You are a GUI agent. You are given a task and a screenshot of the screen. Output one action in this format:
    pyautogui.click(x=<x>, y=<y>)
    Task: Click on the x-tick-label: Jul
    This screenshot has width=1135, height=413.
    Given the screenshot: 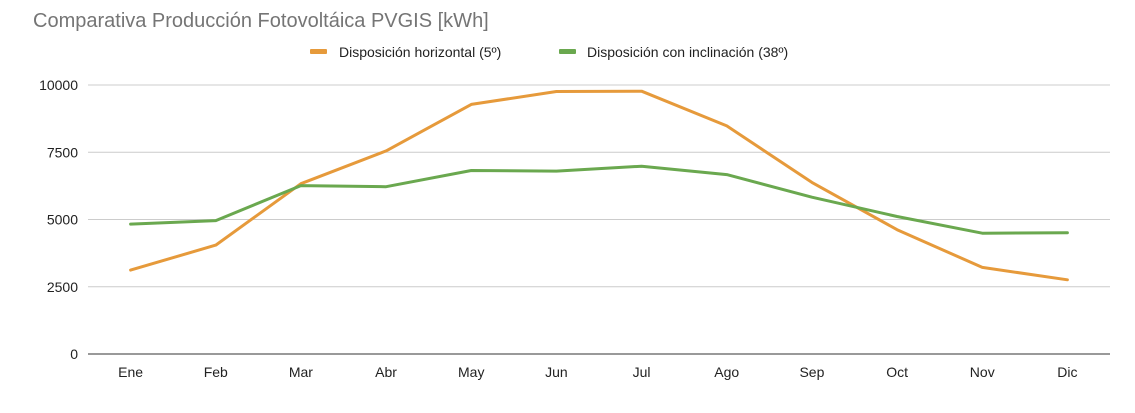 What is the action you would take?
    pyautogui.click(x=642, y=372)
    